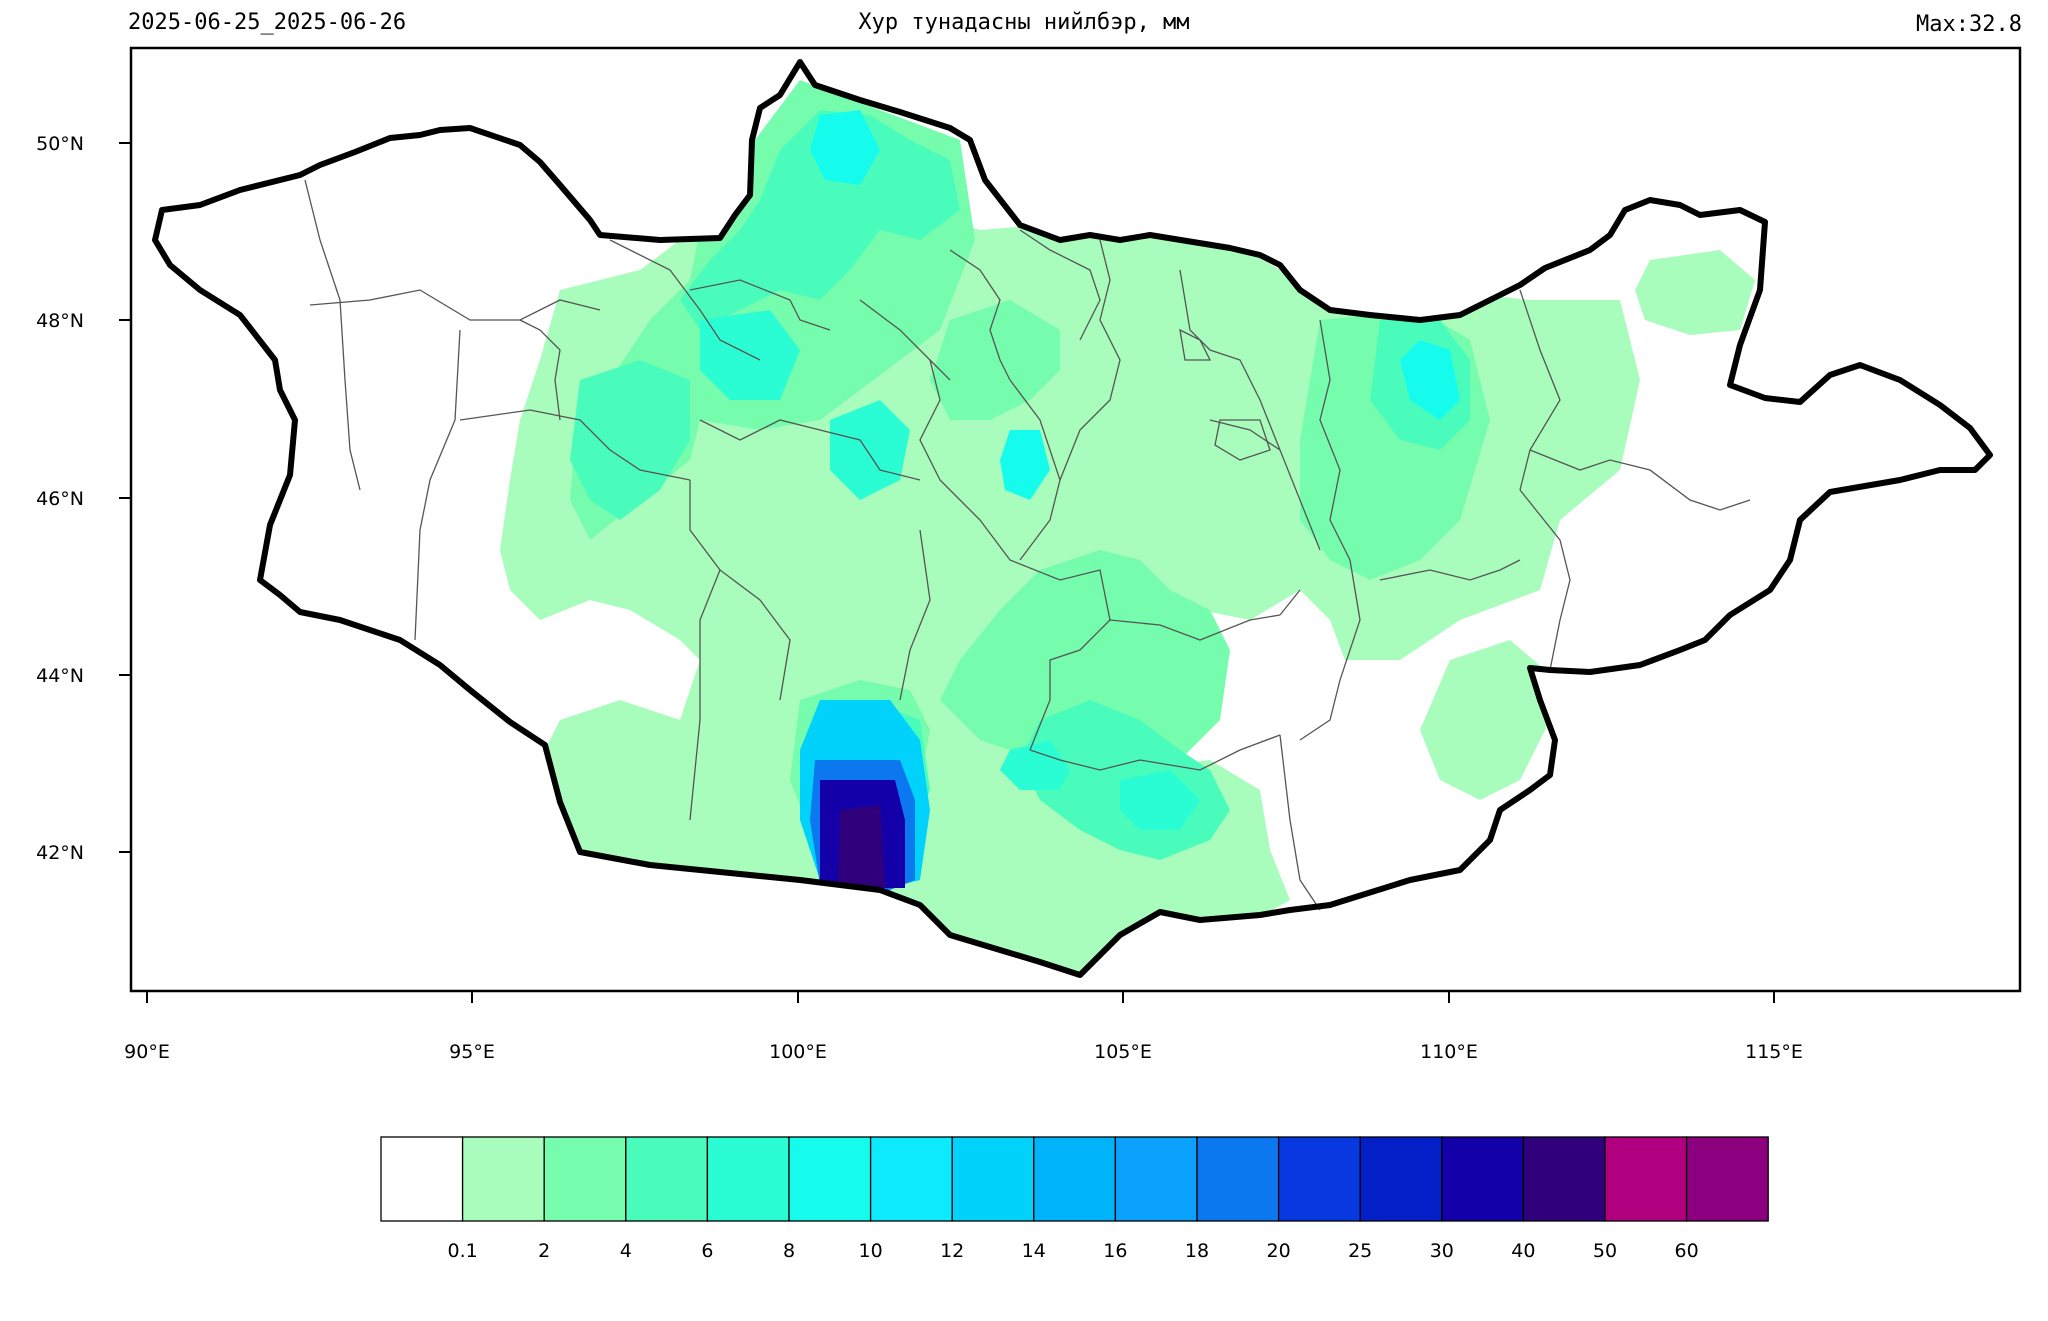  I want to click on y-tick-label: 42°N, so click(60, 853).